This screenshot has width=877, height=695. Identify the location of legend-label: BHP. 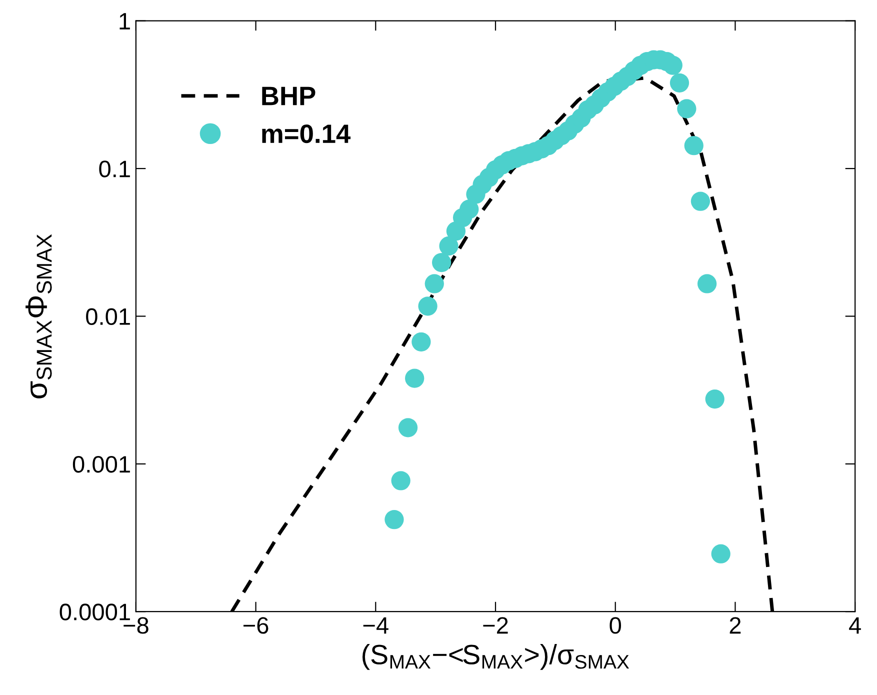
(289, 96).